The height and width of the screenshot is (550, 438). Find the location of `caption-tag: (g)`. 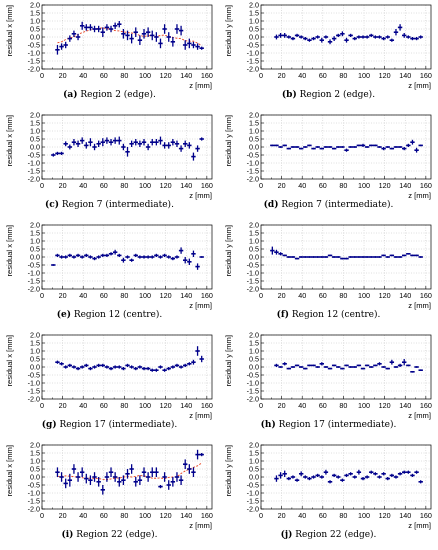

caption-tag: (g) is located at coordinates (49, 425).